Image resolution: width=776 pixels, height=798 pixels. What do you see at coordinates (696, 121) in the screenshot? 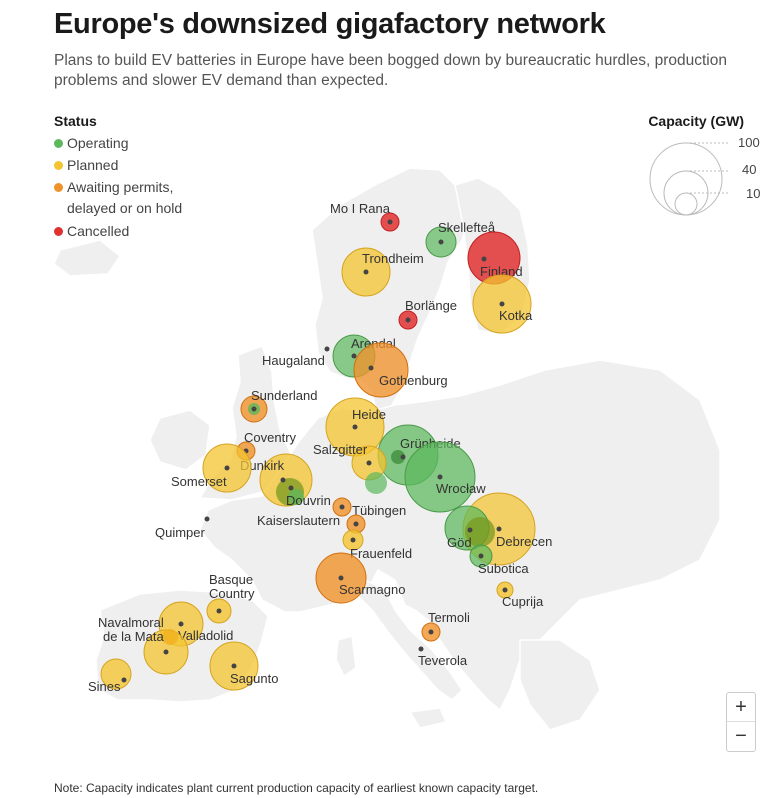
I see `capacity-legend-heading: Capacity (GW)` at bounding box center [696, 121].